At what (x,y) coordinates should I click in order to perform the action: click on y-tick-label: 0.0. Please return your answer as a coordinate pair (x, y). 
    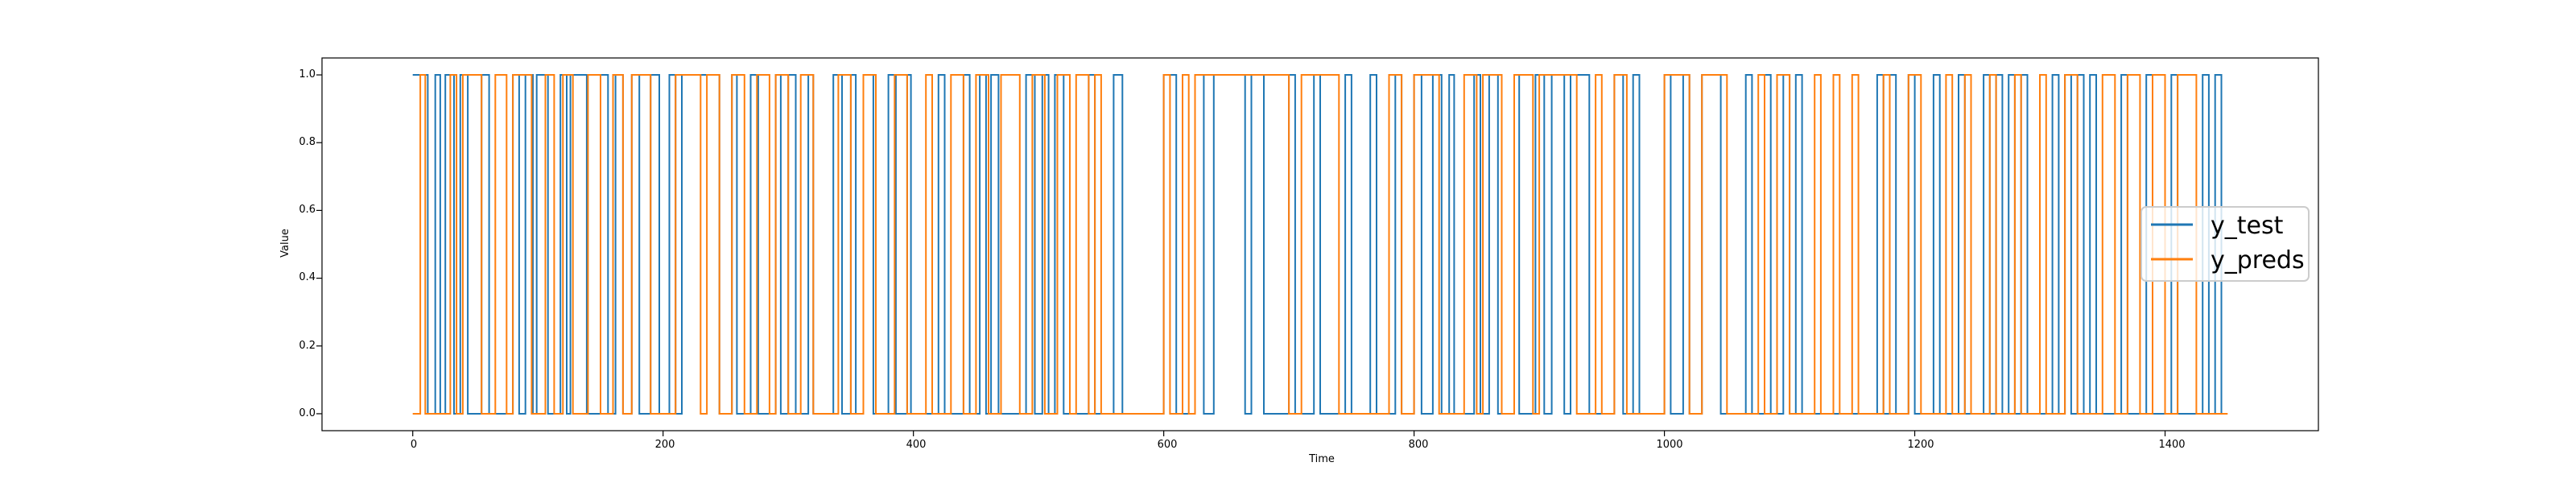
    Looking at the image, I should click on (307, 413).